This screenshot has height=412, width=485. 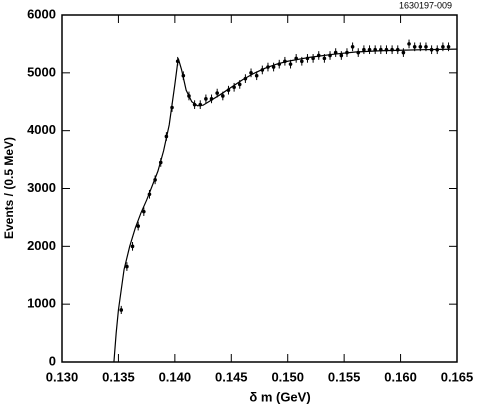 I want to click on x-tick-label: 0.130, so click(x=62, y=376).